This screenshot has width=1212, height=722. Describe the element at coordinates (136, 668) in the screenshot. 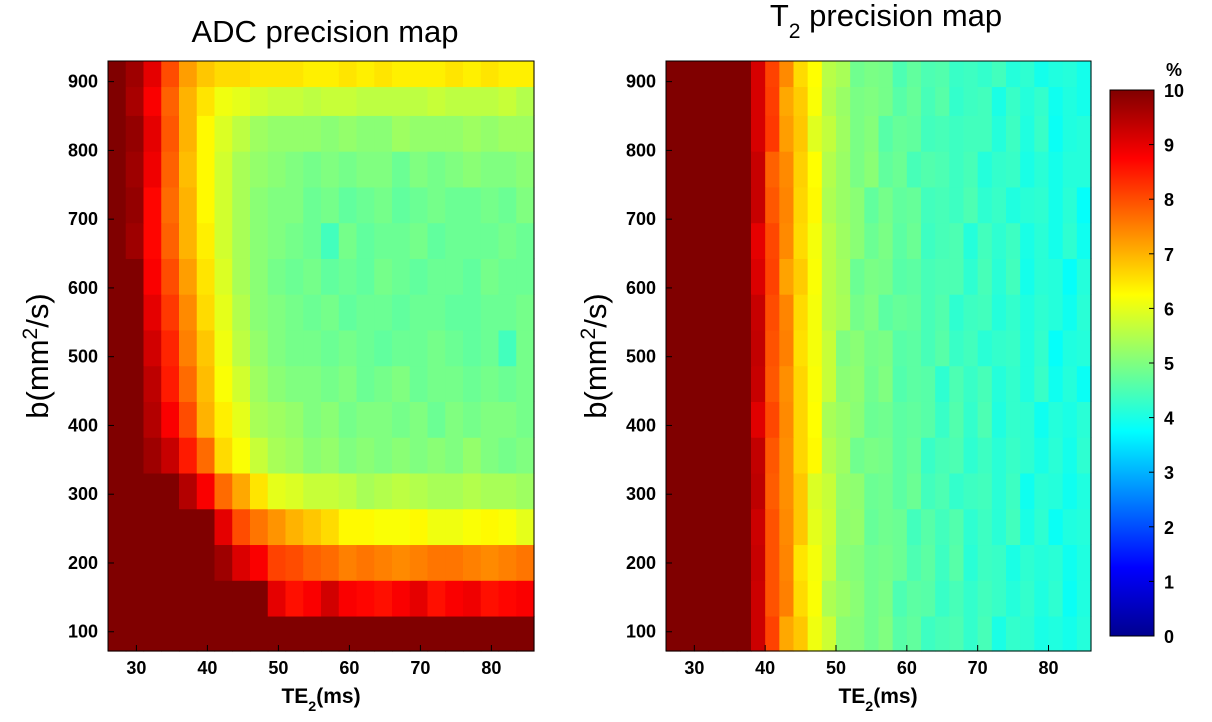

I see `x-tick-label: 30` at that location.